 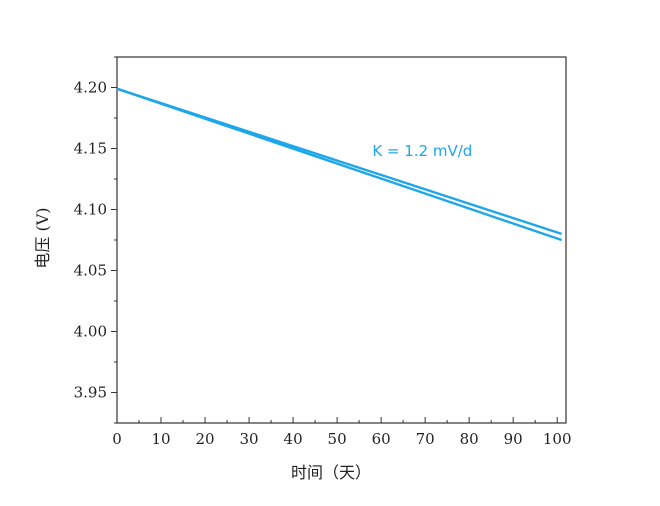 I want to click on x-tick-label: 100, so click(x=557, y=439).